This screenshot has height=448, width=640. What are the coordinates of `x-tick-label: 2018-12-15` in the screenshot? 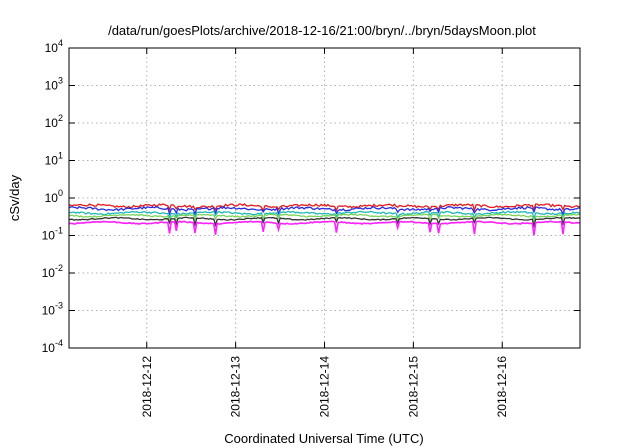 It's located at (413, 387).